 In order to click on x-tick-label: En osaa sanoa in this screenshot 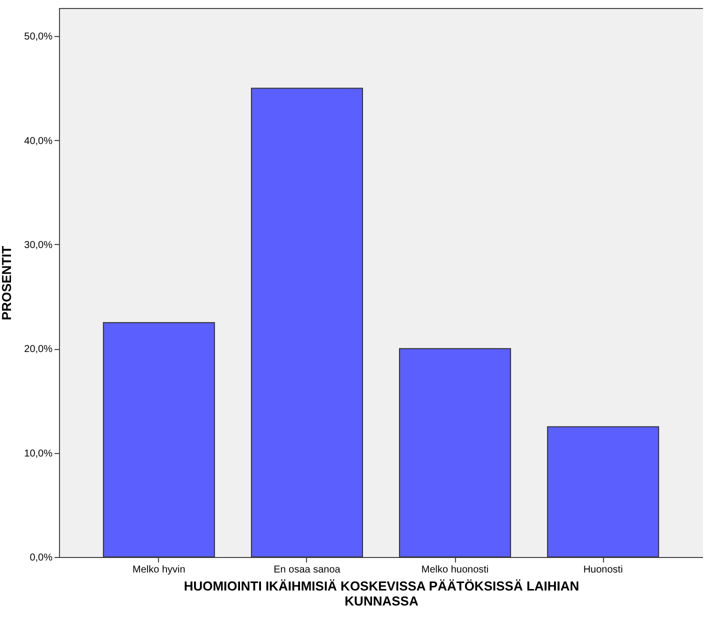, I will do `click(307, 570)`.